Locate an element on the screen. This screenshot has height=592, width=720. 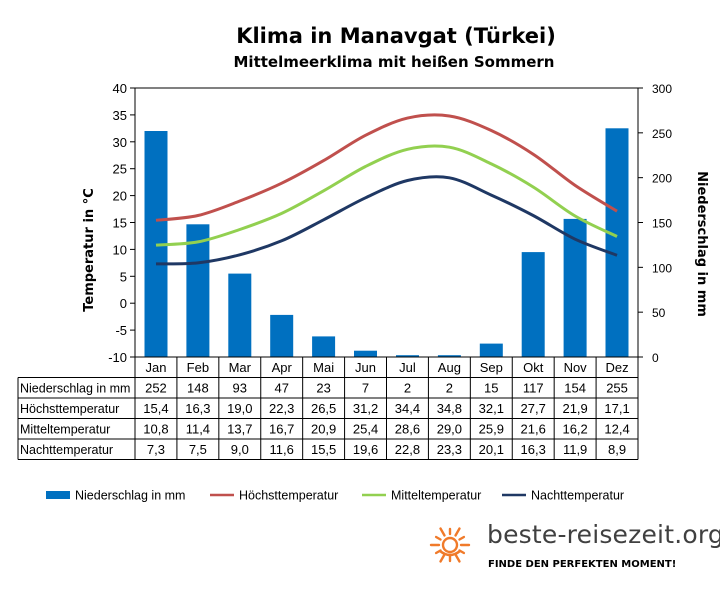
table-value: 23,3 is located at coordinates (449, 449).